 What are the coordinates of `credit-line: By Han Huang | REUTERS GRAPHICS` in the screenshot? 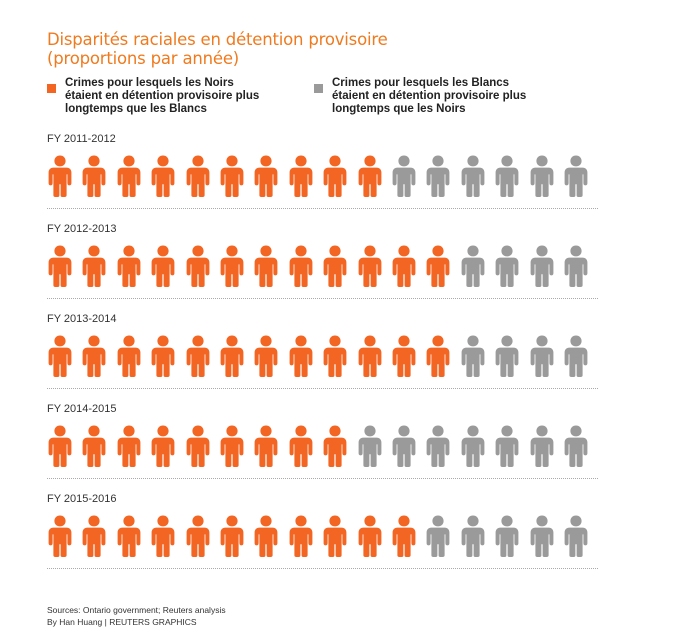 It's located at (122, 622).